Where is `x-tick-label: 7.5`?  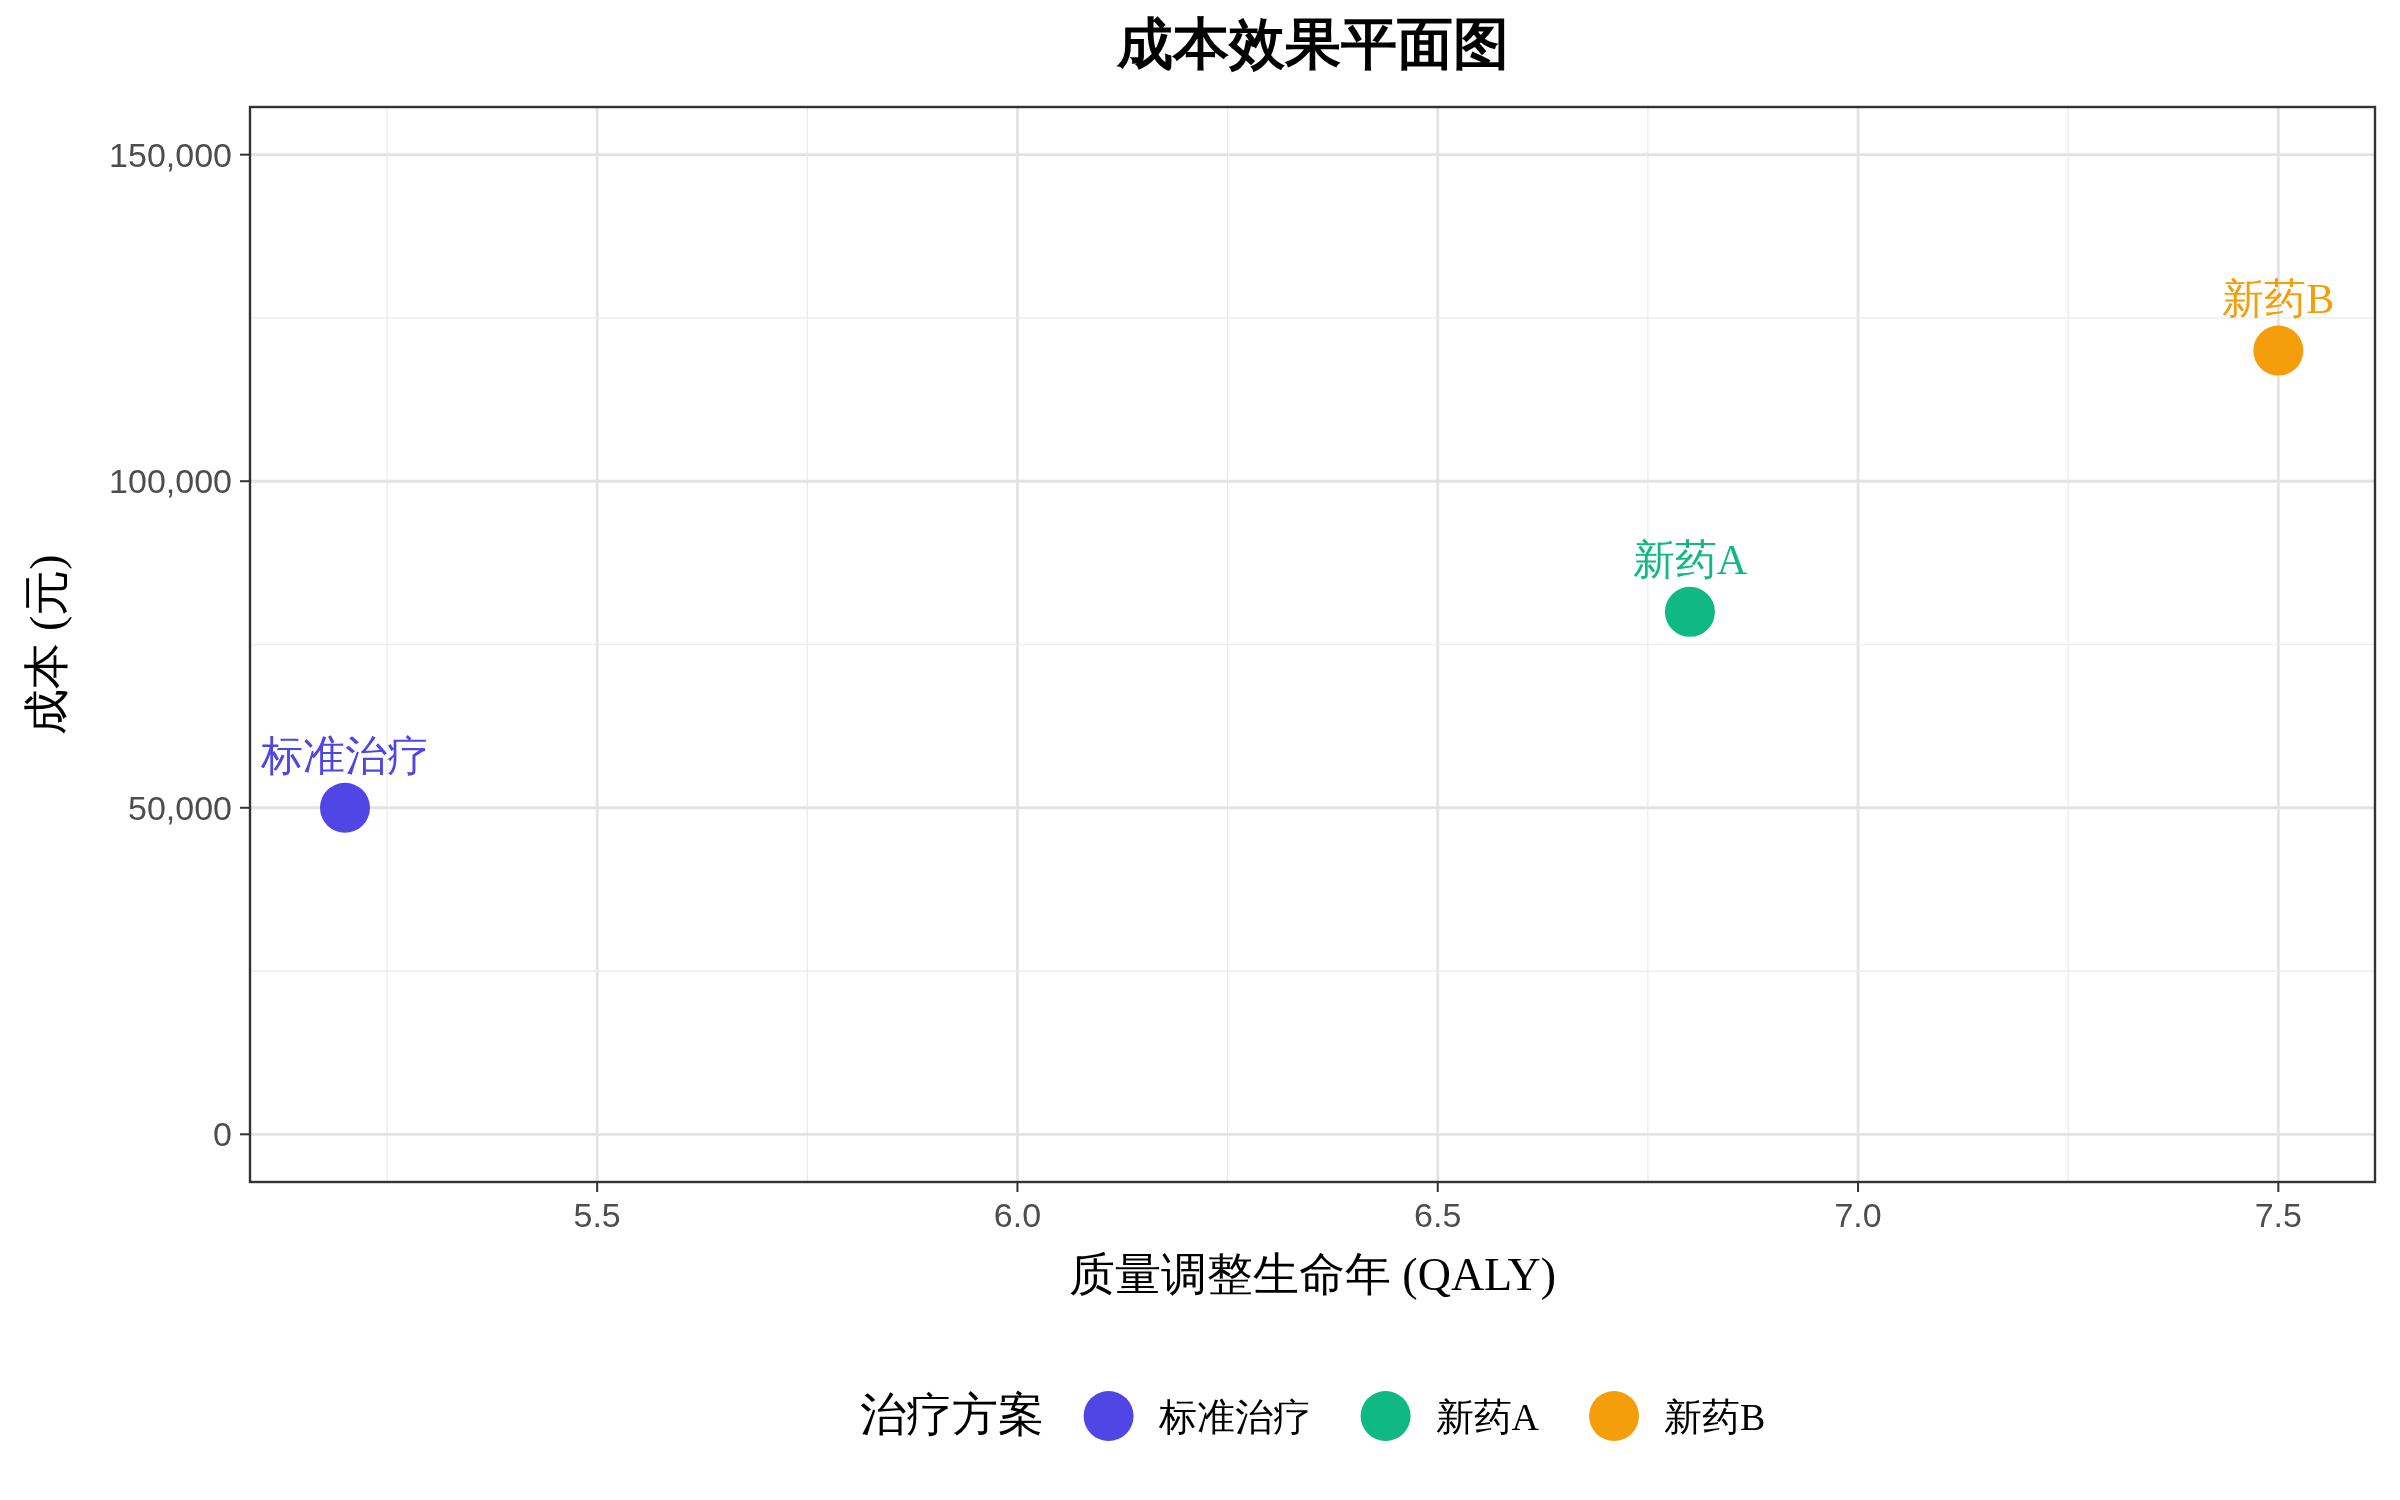 x-tick-label: 7.5 is located at coordinates (2278, 1215).